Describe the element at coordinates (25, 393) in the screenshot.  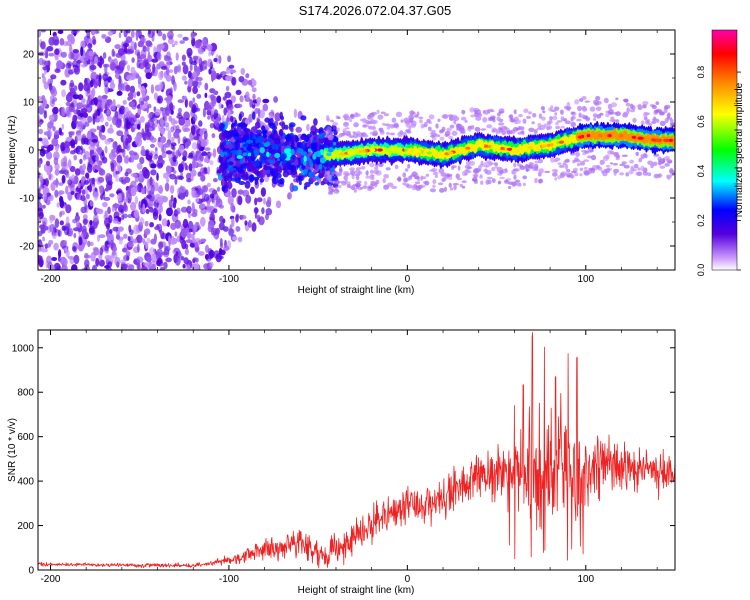
I see `y-tick-label: 800` at that location.